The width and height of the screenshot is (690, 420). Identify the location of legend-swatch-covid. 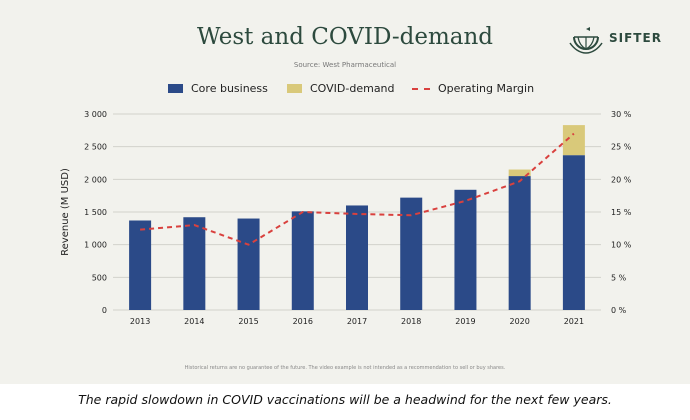
(294, 88).